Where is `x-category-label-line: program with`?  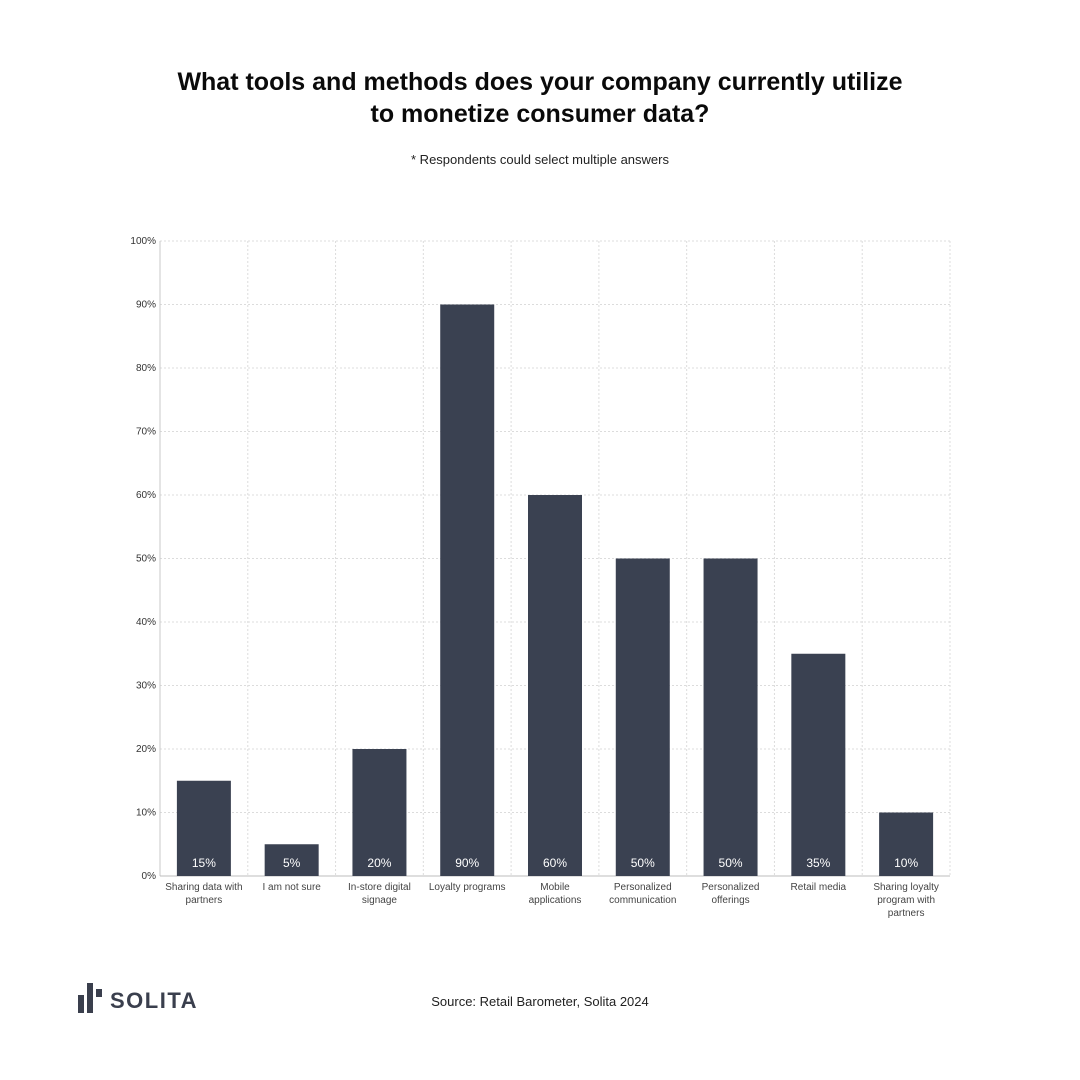
x-category-label-line: program with is located at coordinates (906, 900).